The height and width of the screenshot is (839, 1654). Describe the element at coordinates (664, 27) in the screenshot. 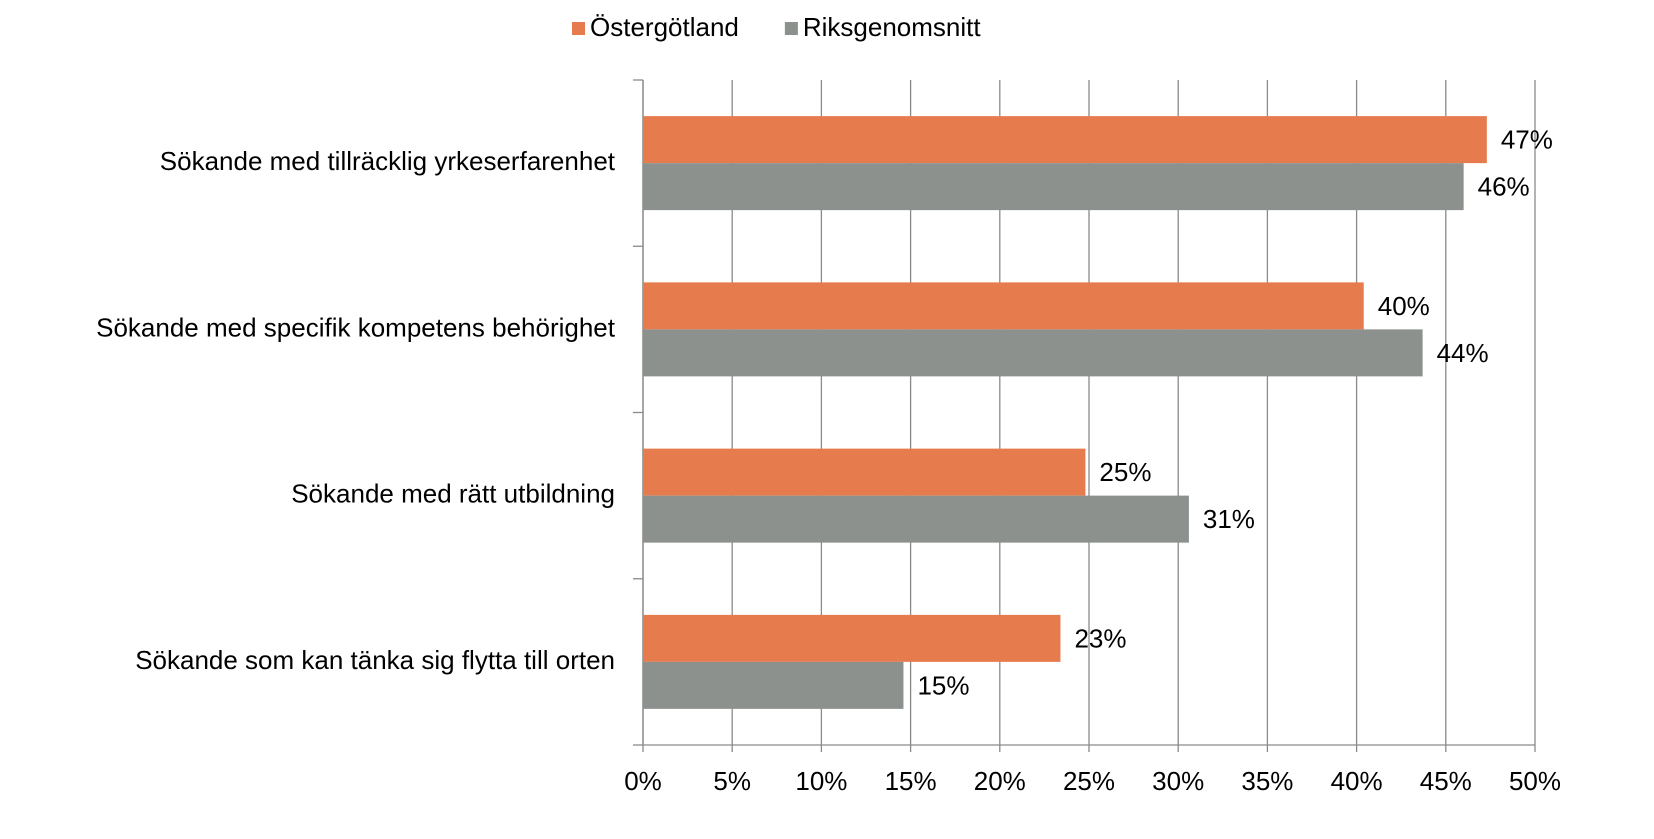

I see `legend-label: Östergötland` at that location.